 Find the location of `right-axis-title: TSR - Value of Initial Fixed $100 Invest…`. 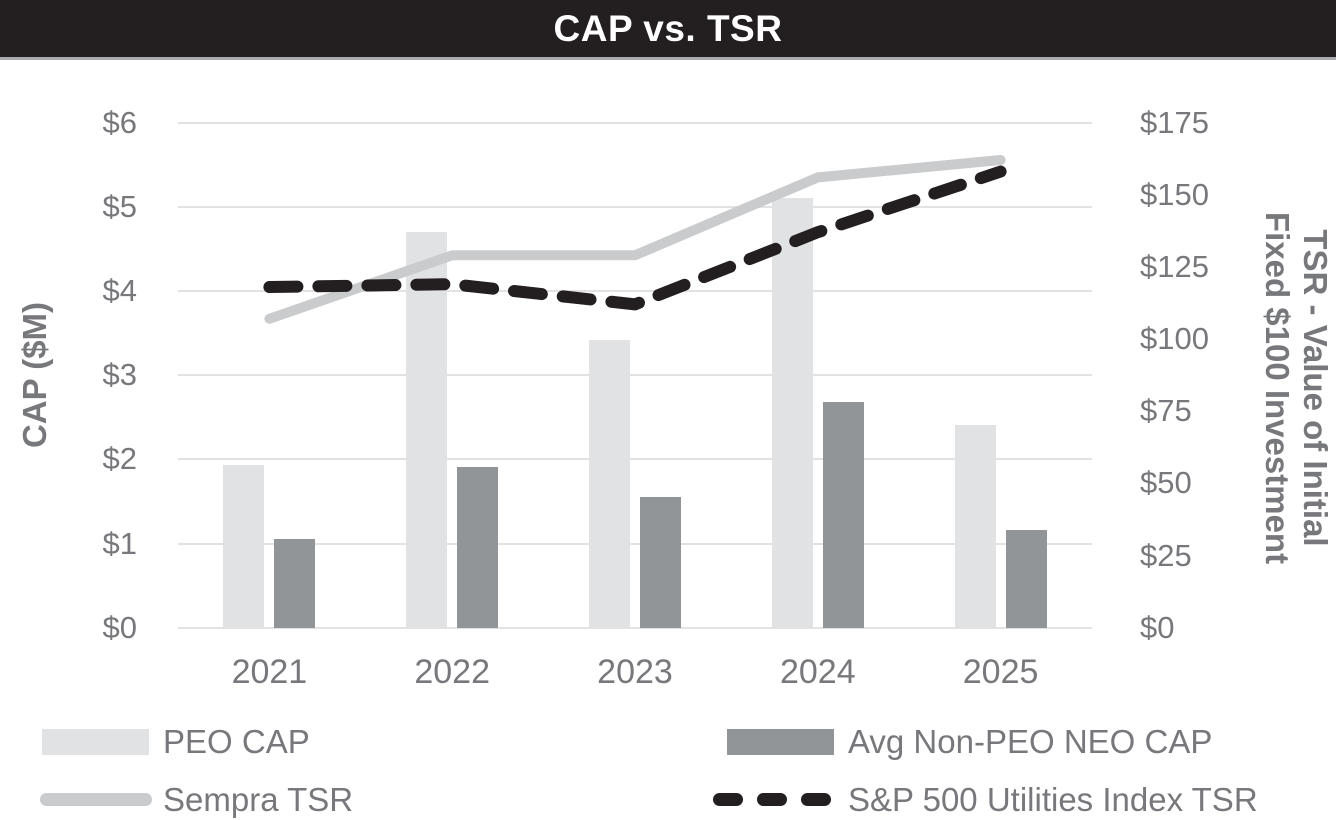

right-axis-title: TSR - Value of Initial Fixed $100 Invest… is located at coordinates (1296, 388).